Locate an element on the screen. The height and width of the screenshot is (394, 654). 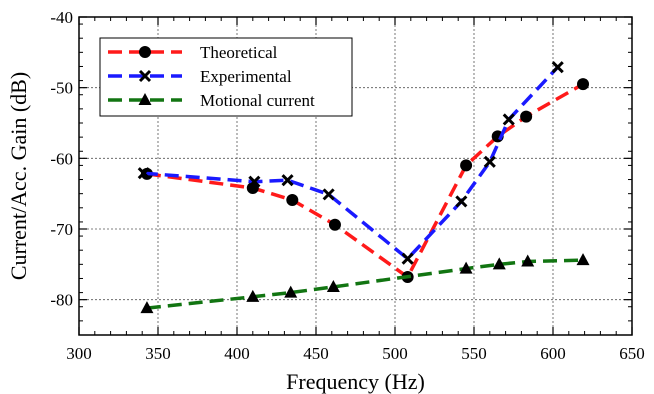
y-tick-label: -40 is located at coordinates (61, 17).